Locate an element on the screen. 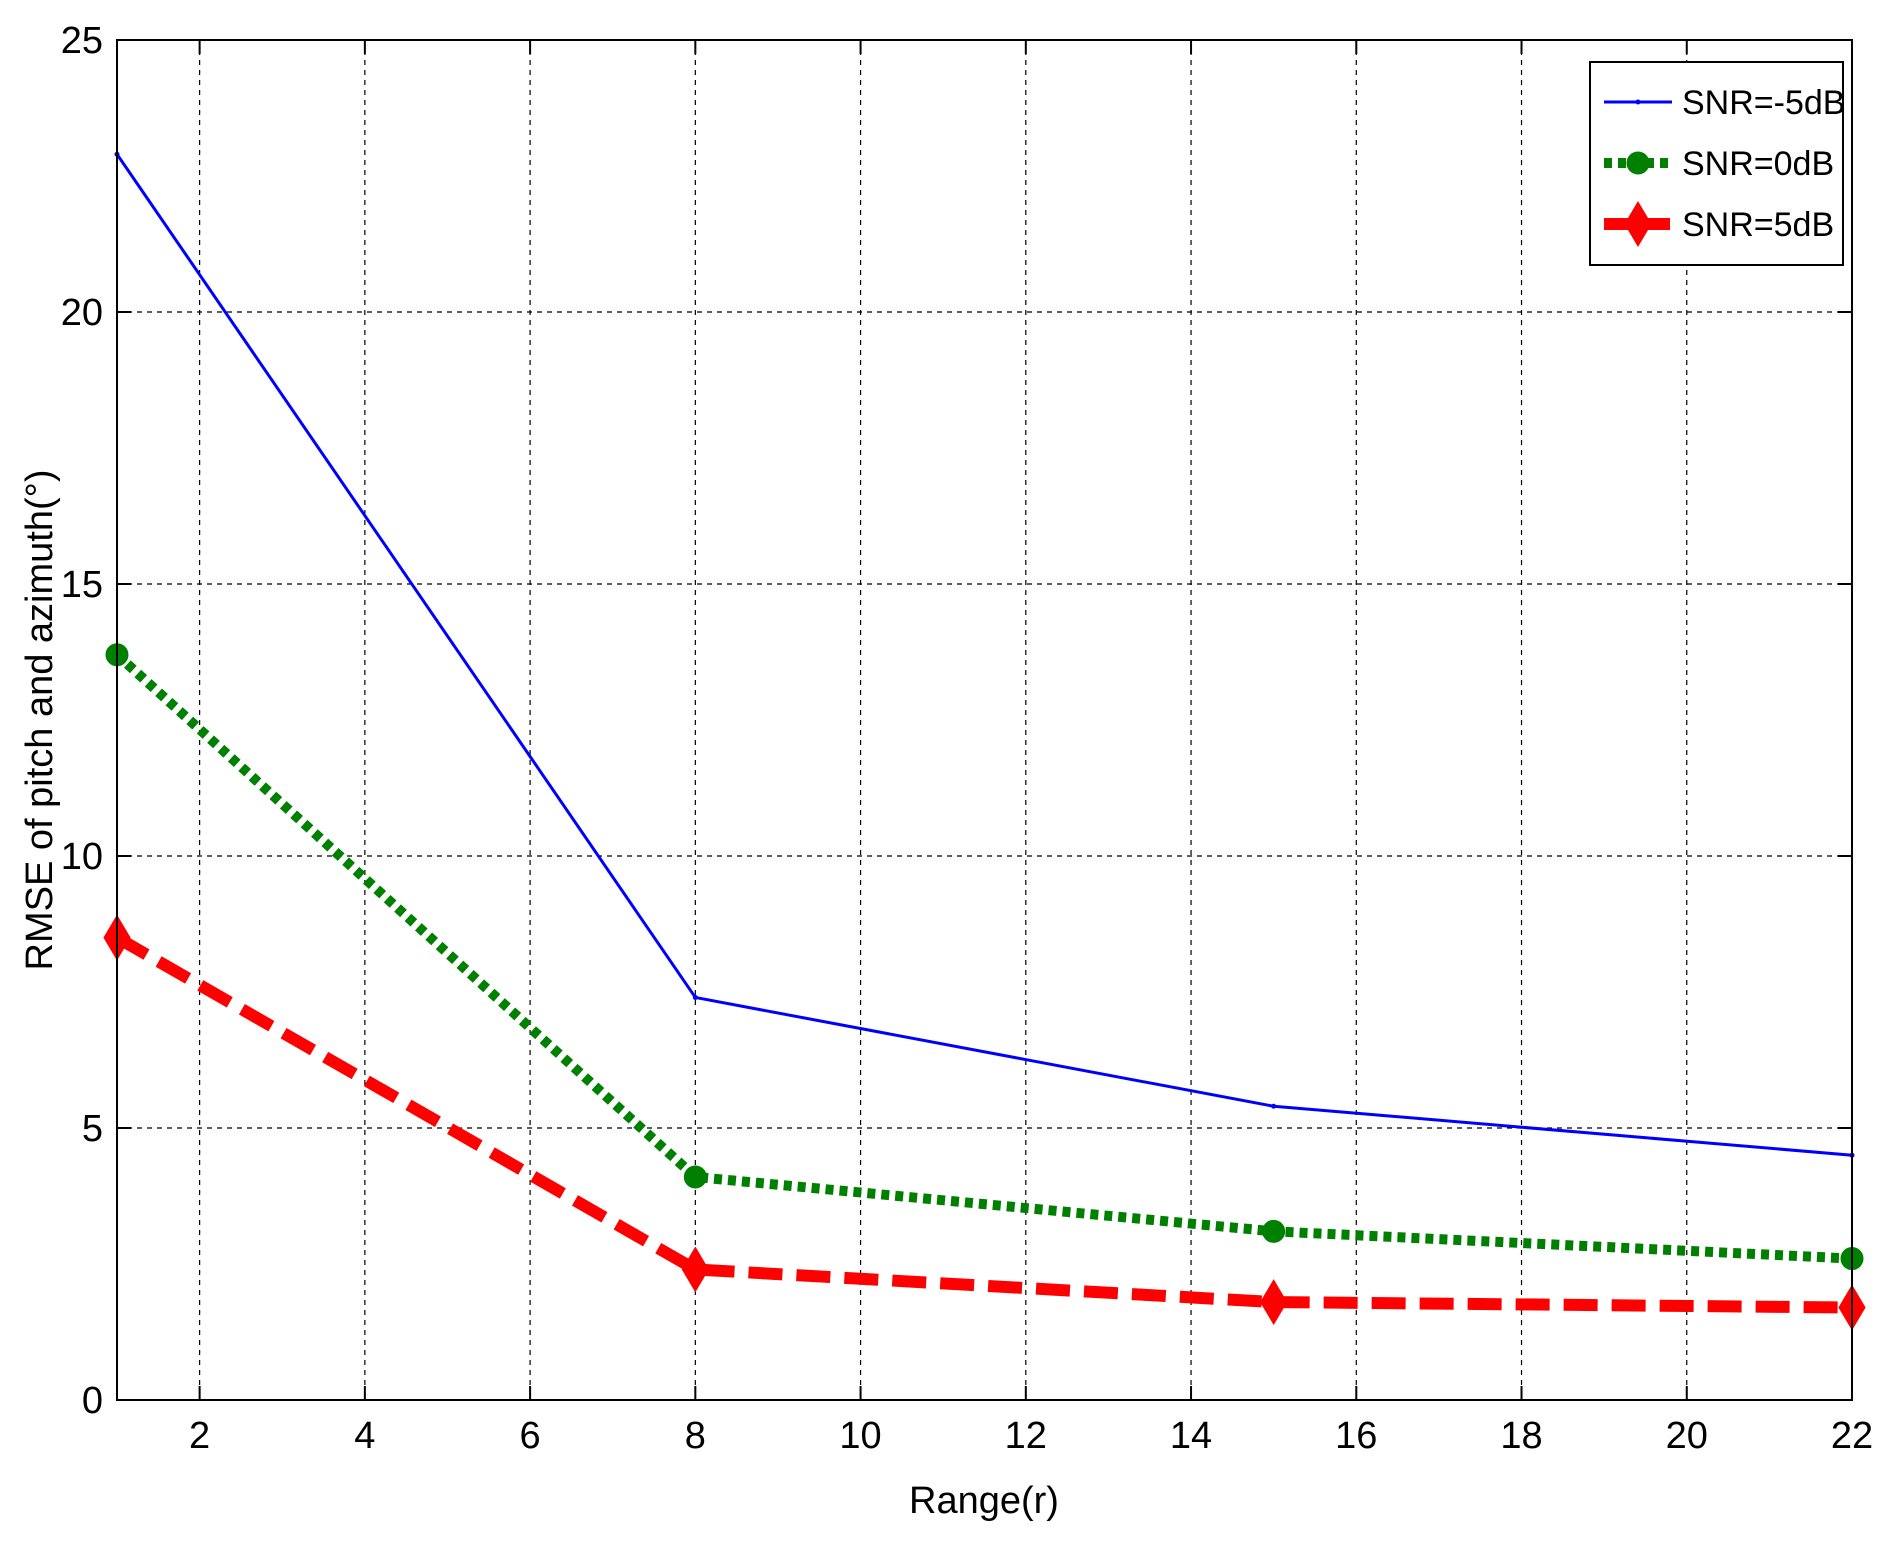  legend: SNR=-5dB SNR=0dB SNR=5dB is located at coordinates (1717, 163).